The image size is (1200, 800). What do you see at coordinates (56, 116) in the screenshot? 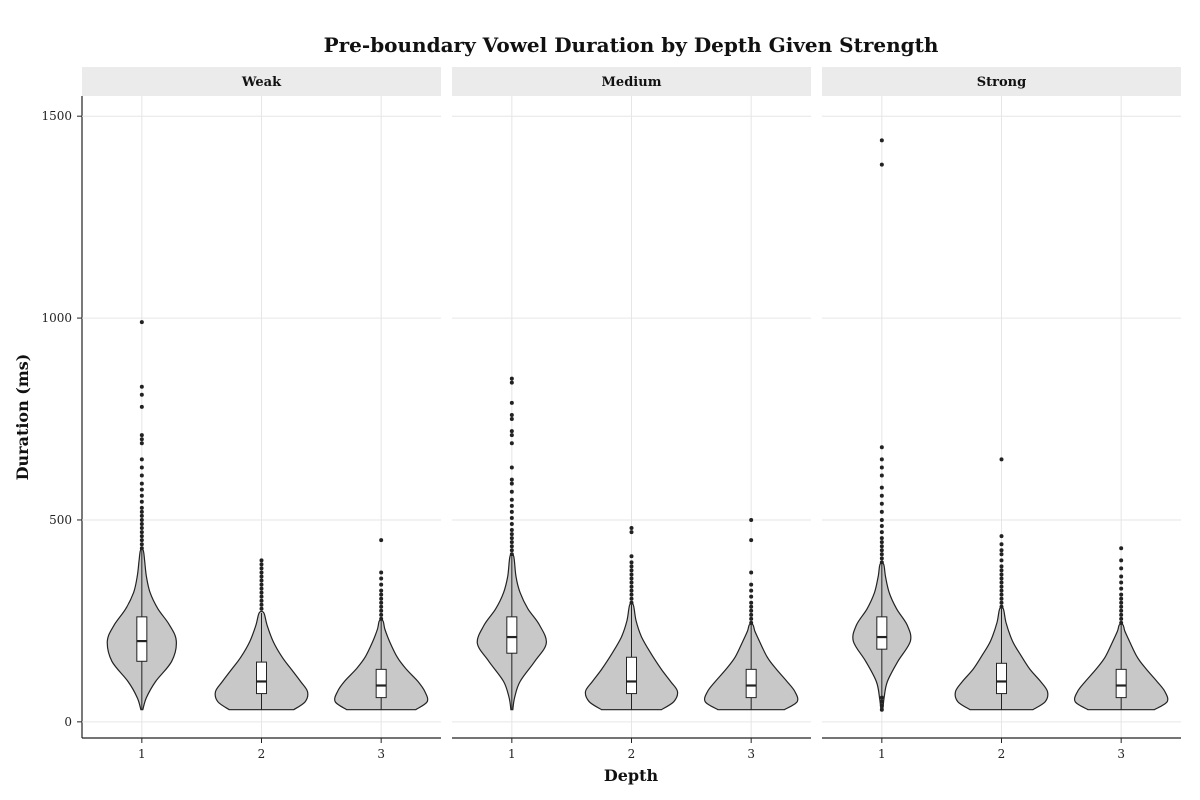
I see `y-tick-label: 1500` at bounding box center [56, 116].